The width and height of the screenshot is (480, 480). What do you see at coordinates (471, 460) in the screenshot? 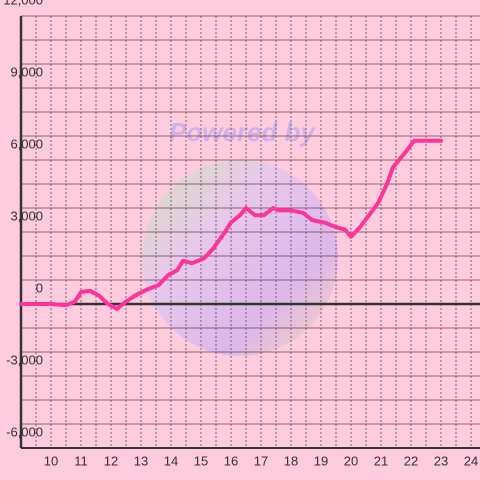
I see `x-tick-label: 24` at bounding box center [471, 460].